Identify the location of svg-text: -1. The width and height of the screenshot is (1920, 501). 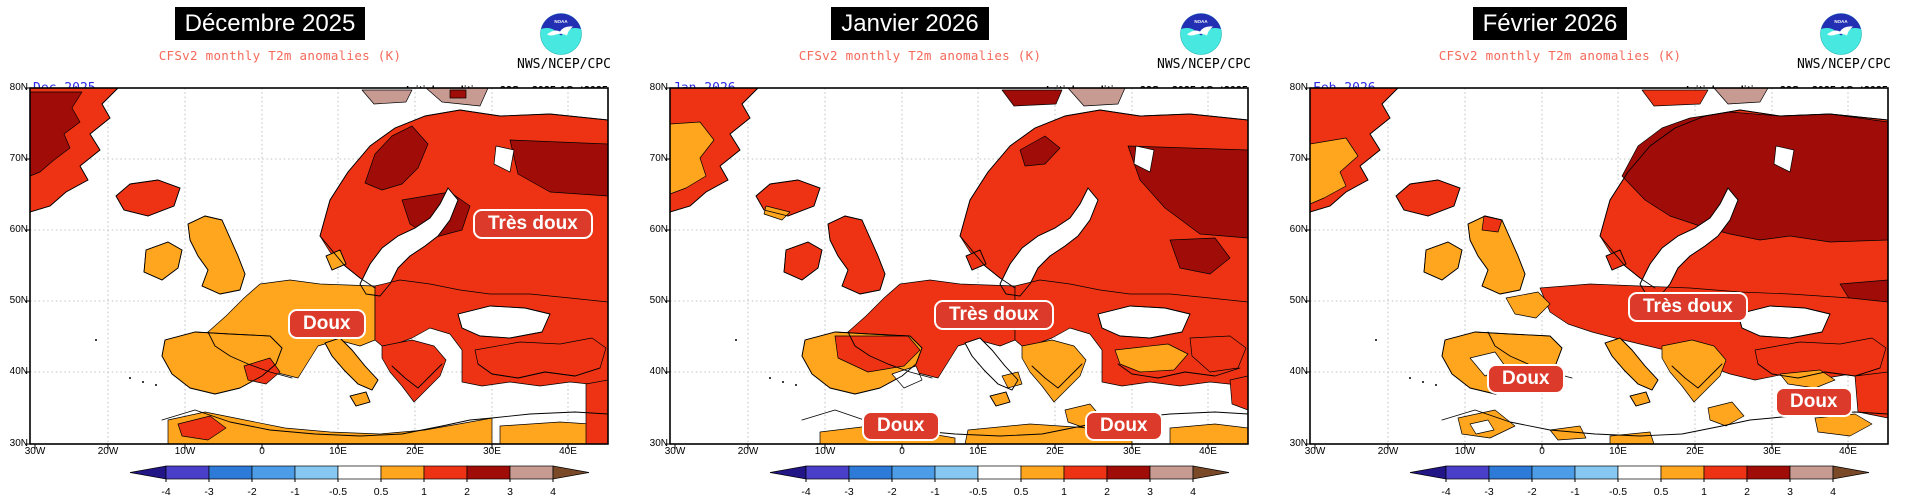
(294, 492).